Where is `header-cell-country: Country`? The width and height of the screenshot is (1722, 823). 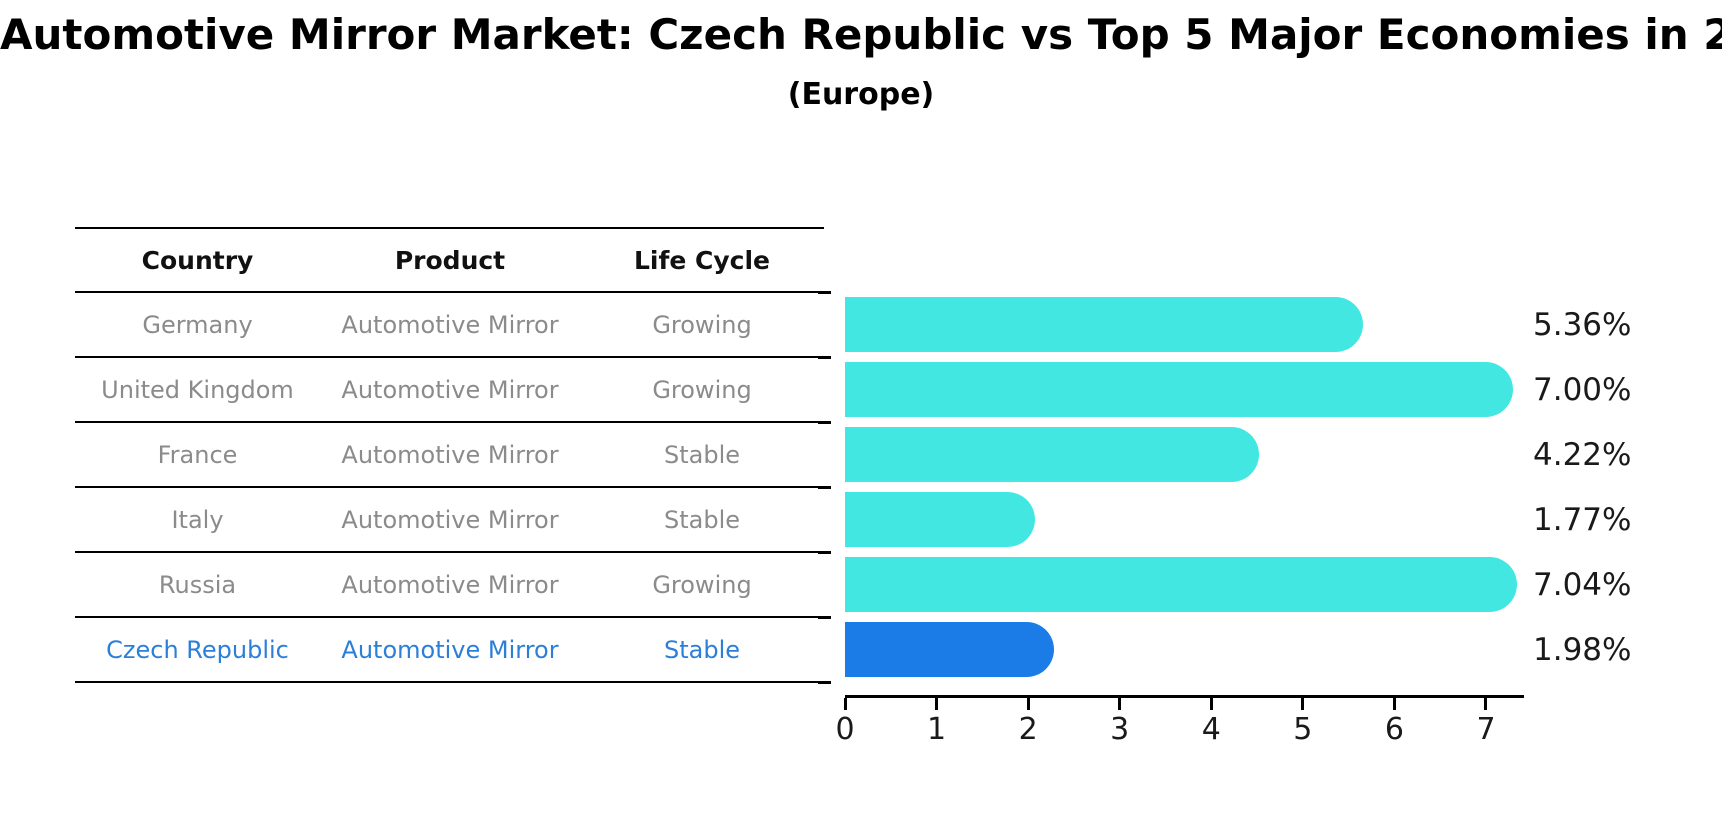
header-cell-country: Country is located at coordinates (197, 260).